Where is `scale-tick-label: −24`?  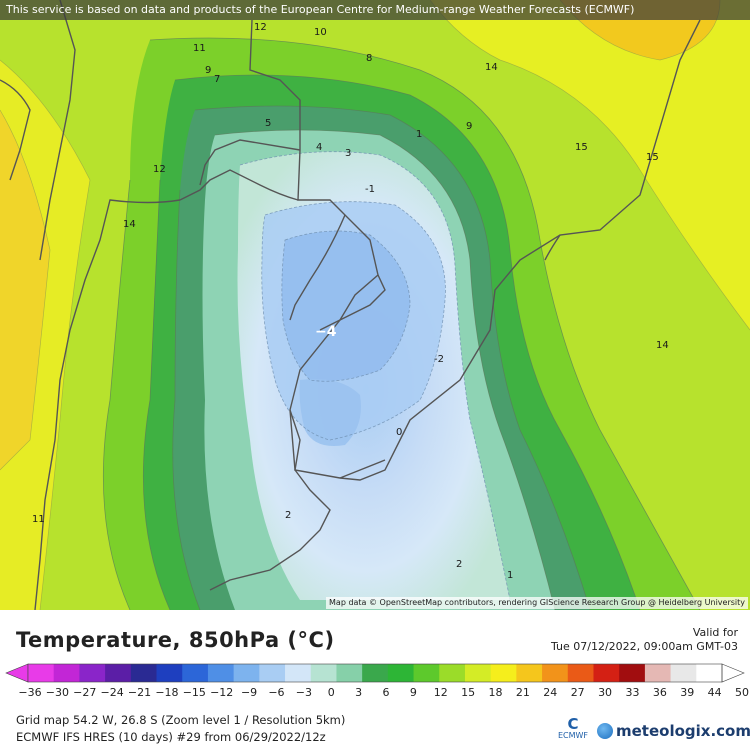
scale-tick-label: −24 is located at coordinates (112, 692).